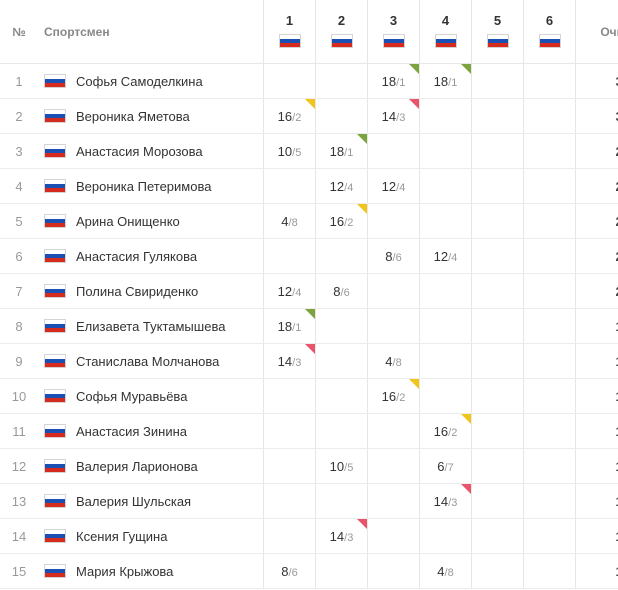 The height and width of the screenshot is (590, 618). I want to click on rank-number: 15, so click(19, 571).